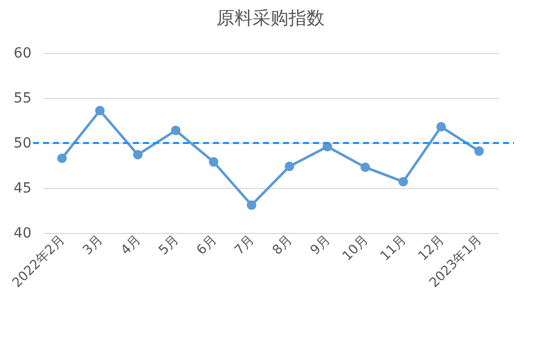 This screenshot has height=352, width=539. What do you see at coordinates (23, 144) in the screenshot?
I see `y-tick-label: 50` at bounding box center [23, 144].